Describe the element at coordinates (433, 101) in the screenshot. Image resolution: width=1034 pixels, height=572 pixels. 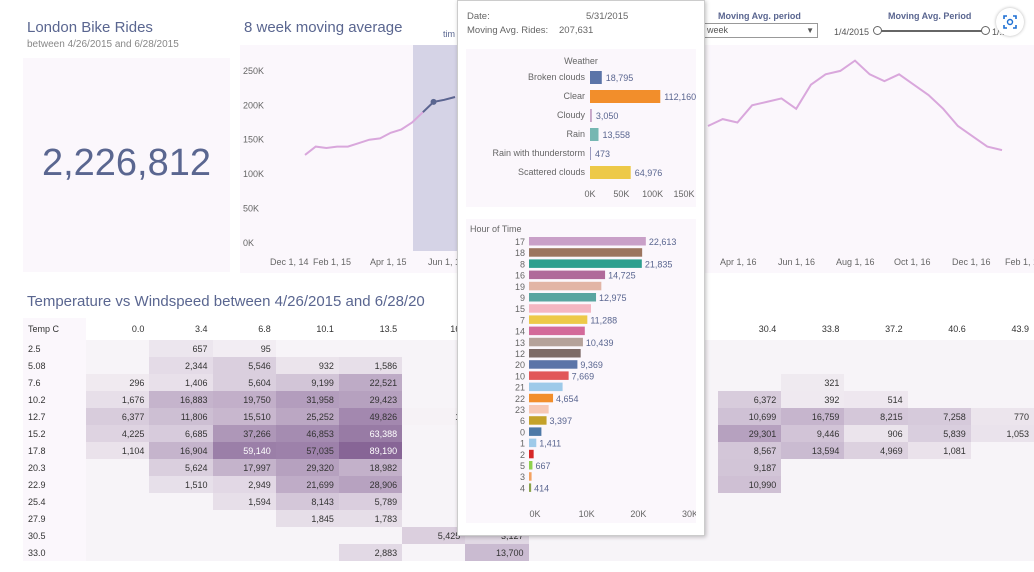
I see `hovered-point` at that location.